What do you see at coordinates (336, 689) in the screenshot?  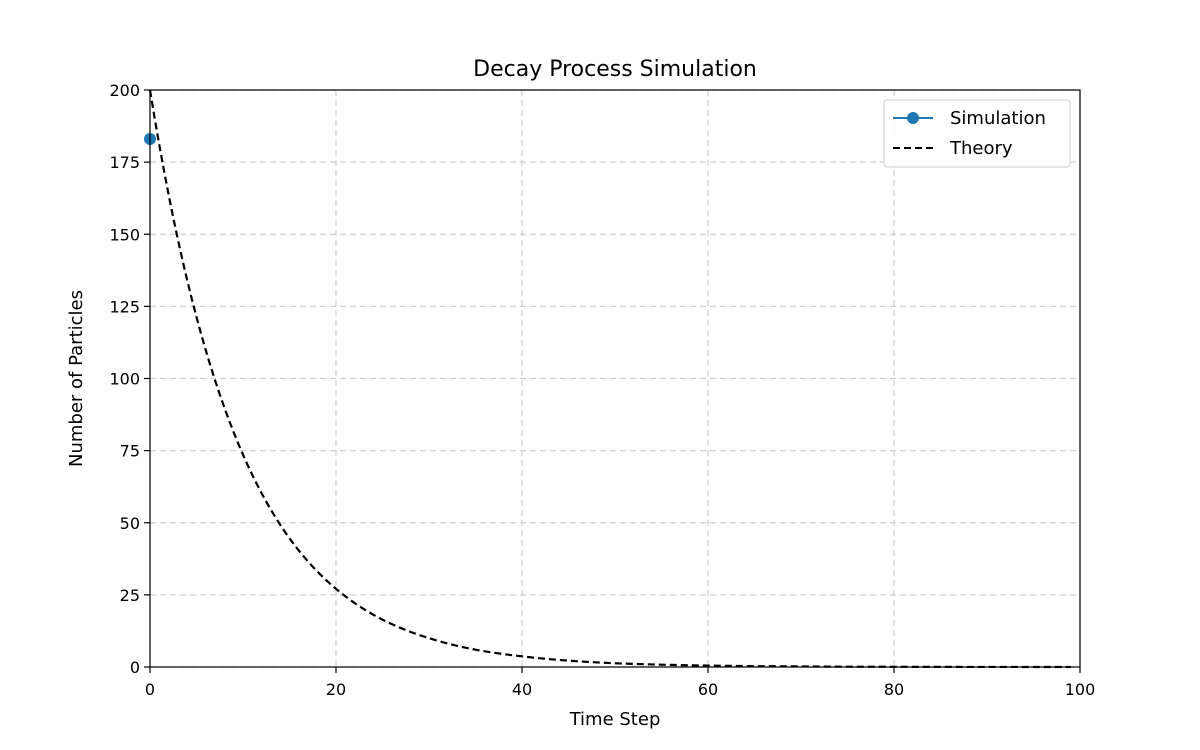 I see `x-tick-label: 20` at bounding box center [336, 689].